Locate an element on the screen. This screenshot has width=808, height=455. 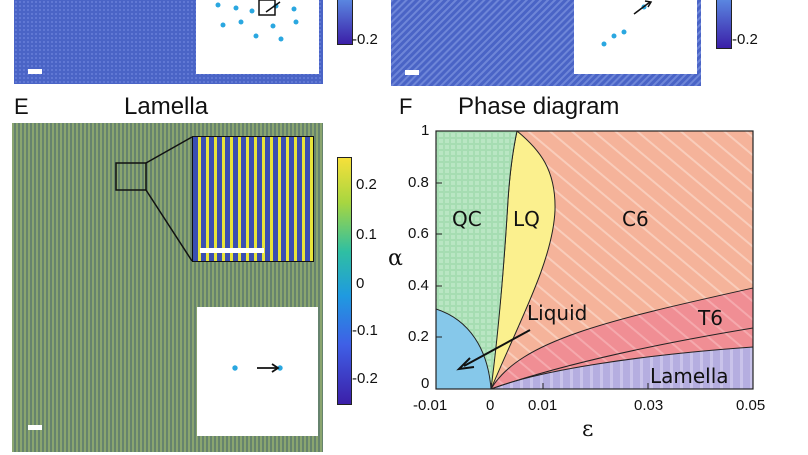
panel-title-e: Lamella is located at coordinates (166, 106).